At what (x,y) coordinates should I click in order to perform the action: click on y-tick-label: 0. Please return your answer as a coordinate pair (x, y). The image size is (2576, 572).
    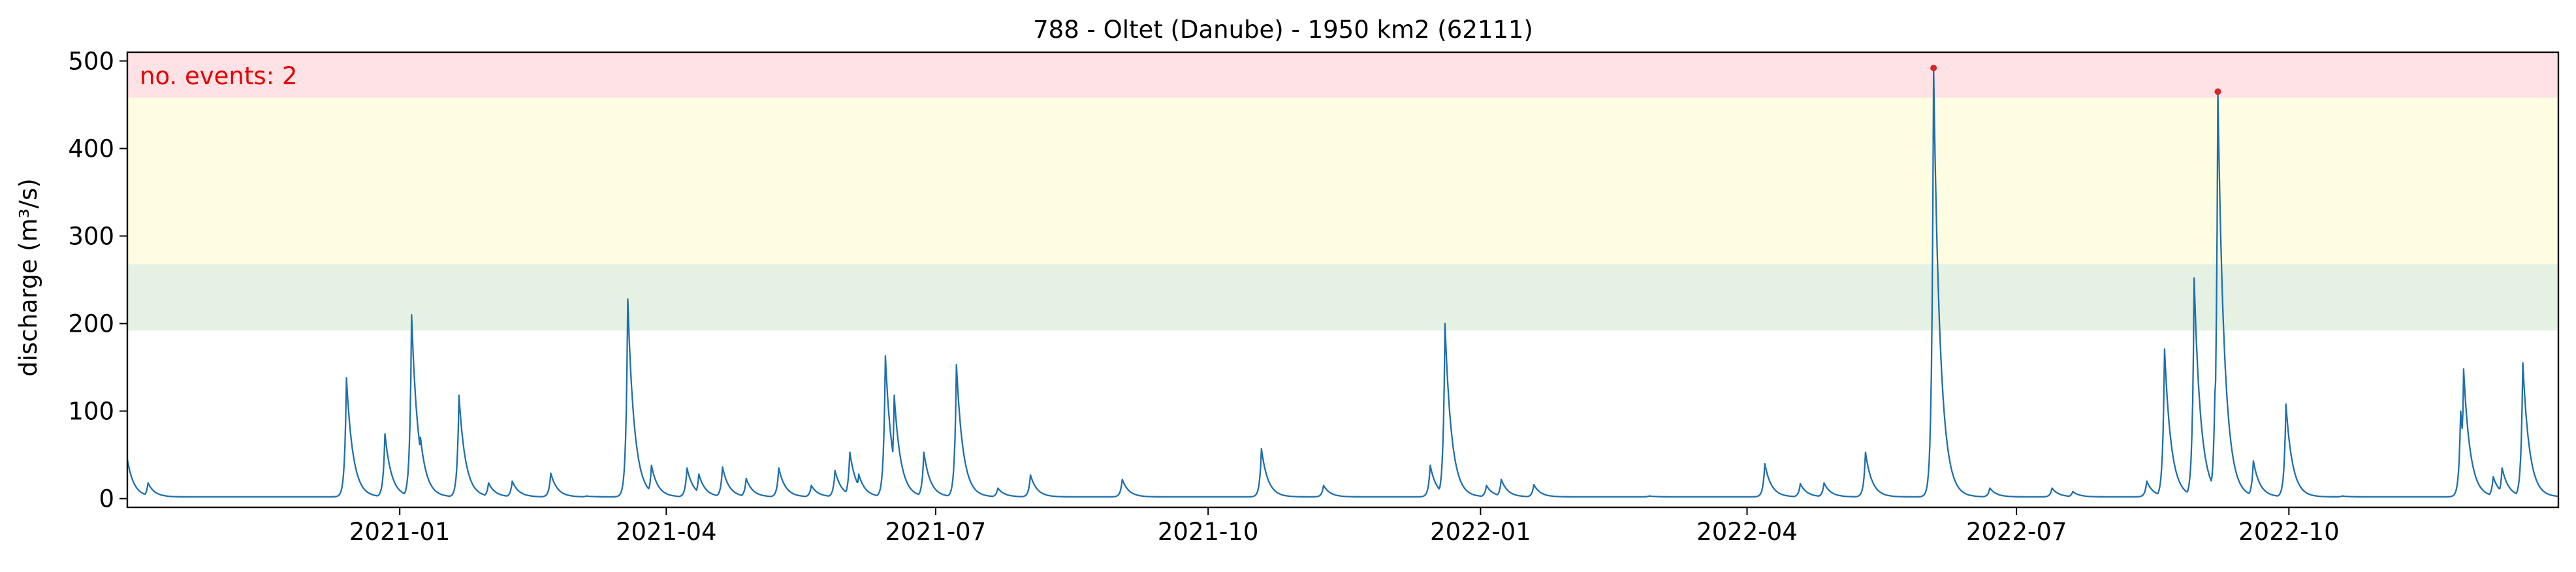
    Looking at the image, I should click on (107, 499).